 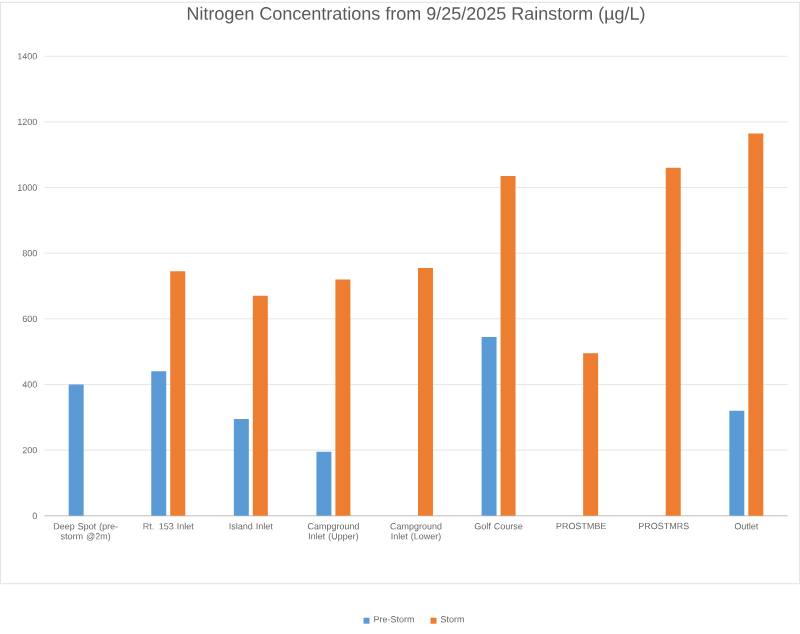 What do you see at coordinates (416, 15) in the screenshot?
I see `chart-title: Nitrogen Concentrations from 9/25/2025 Rainstorm (µg/L)` at bounding box center [416, 15].